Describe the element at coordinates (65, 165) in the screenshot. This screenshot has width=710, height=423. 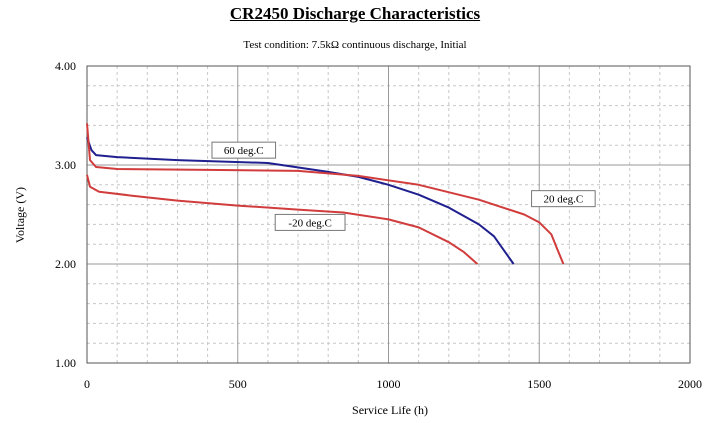
I see `y-tick-label: 3.00` at that location.